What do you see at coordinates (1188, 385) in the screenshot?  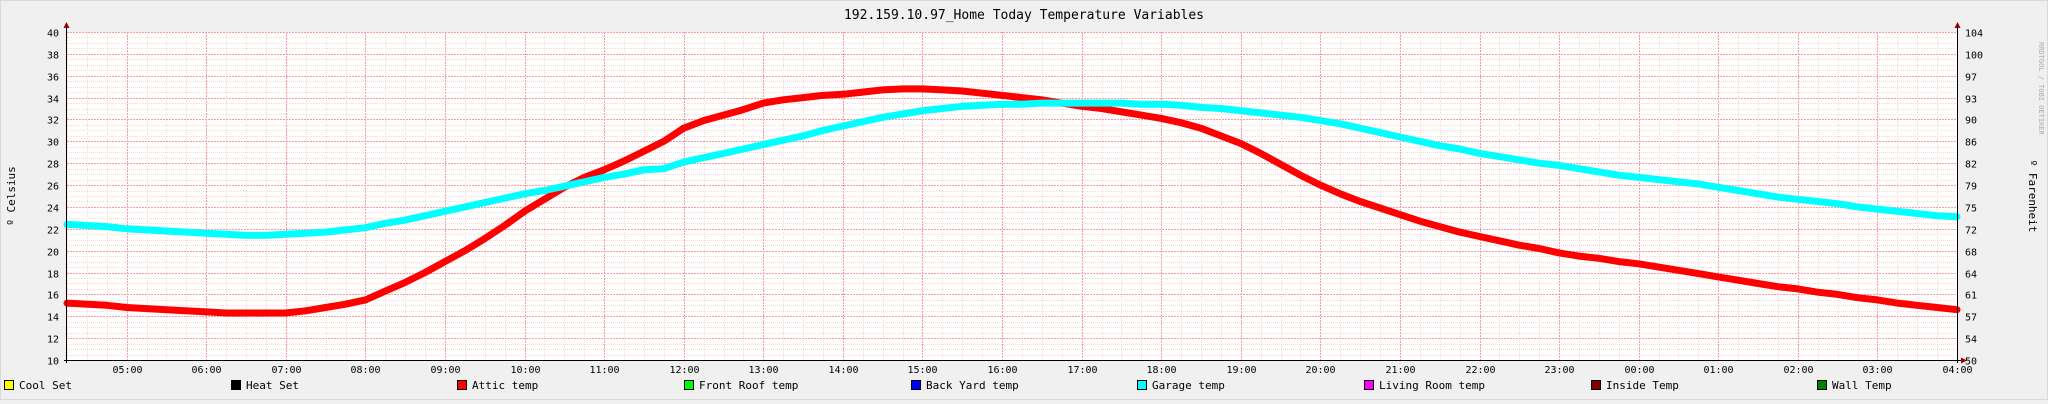 I see `legend-label-garage-temp: Garage temp` at bounding box center [1188, 385].